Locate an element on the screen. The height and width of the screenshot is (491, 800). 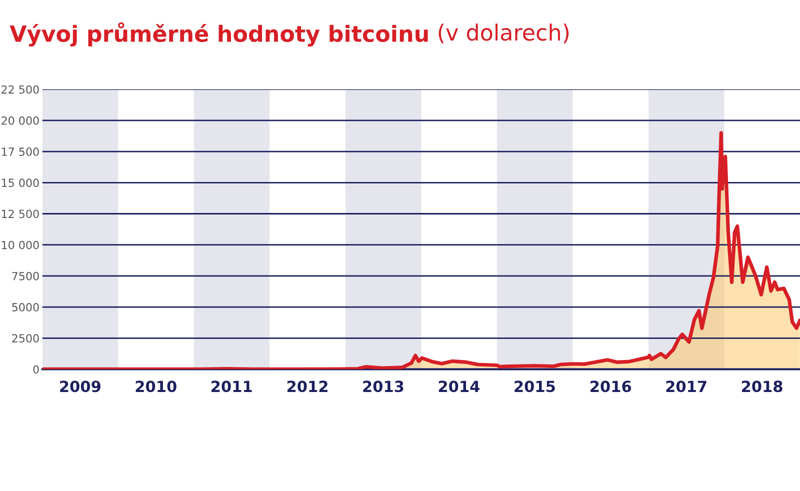
y-tick-label: 2500 is located at coordinates (25, 338).